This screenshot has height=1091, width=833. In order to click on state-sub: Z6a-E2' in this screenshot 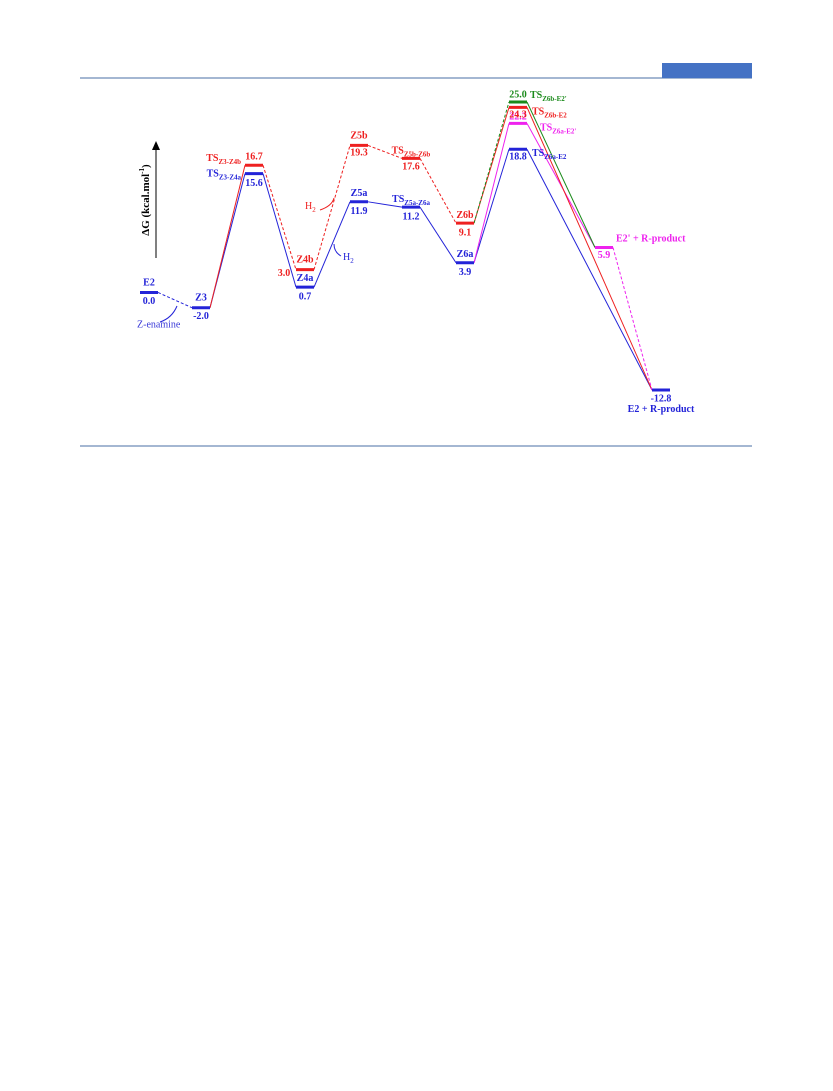, I will do `click(564, 131)`.